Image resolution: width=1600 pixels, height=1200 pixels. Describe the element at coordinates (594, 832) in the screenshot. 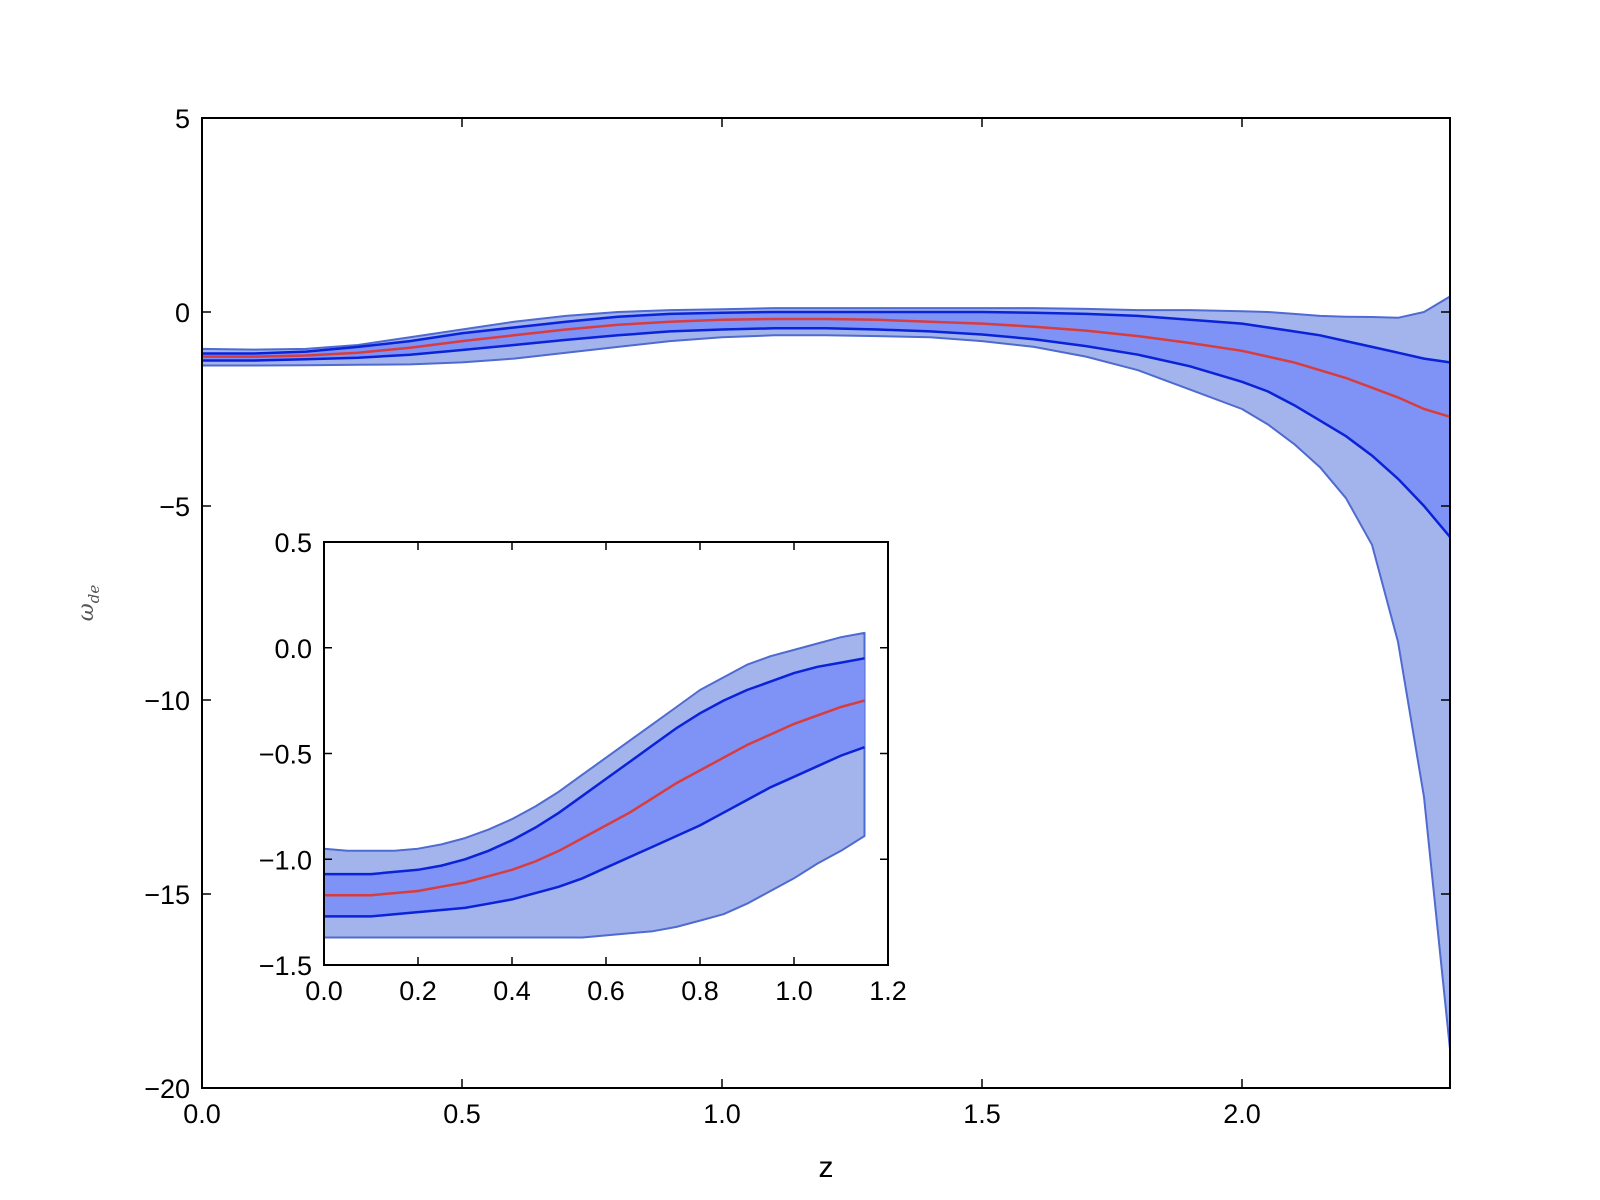

I see `inset-lower-1sigma-line` at that location.